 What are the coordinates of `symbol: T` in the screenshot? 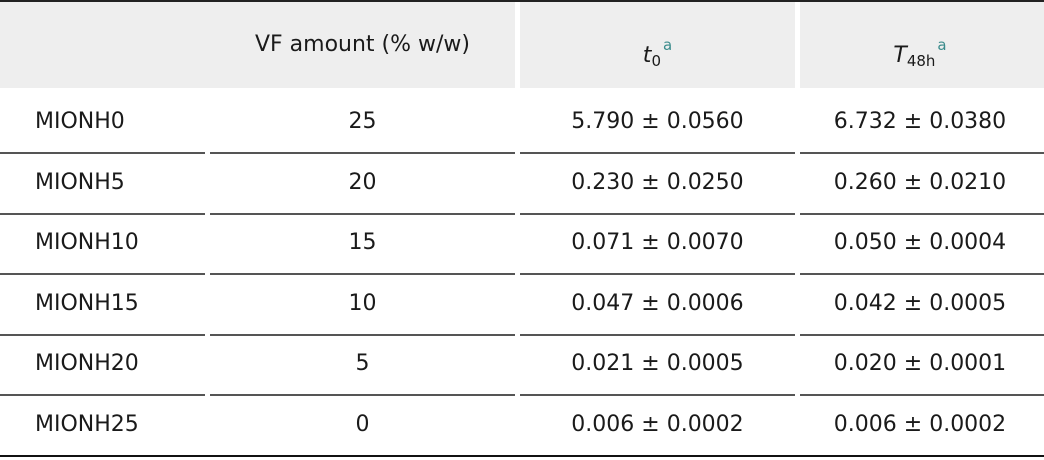 It's located at (900, 55).